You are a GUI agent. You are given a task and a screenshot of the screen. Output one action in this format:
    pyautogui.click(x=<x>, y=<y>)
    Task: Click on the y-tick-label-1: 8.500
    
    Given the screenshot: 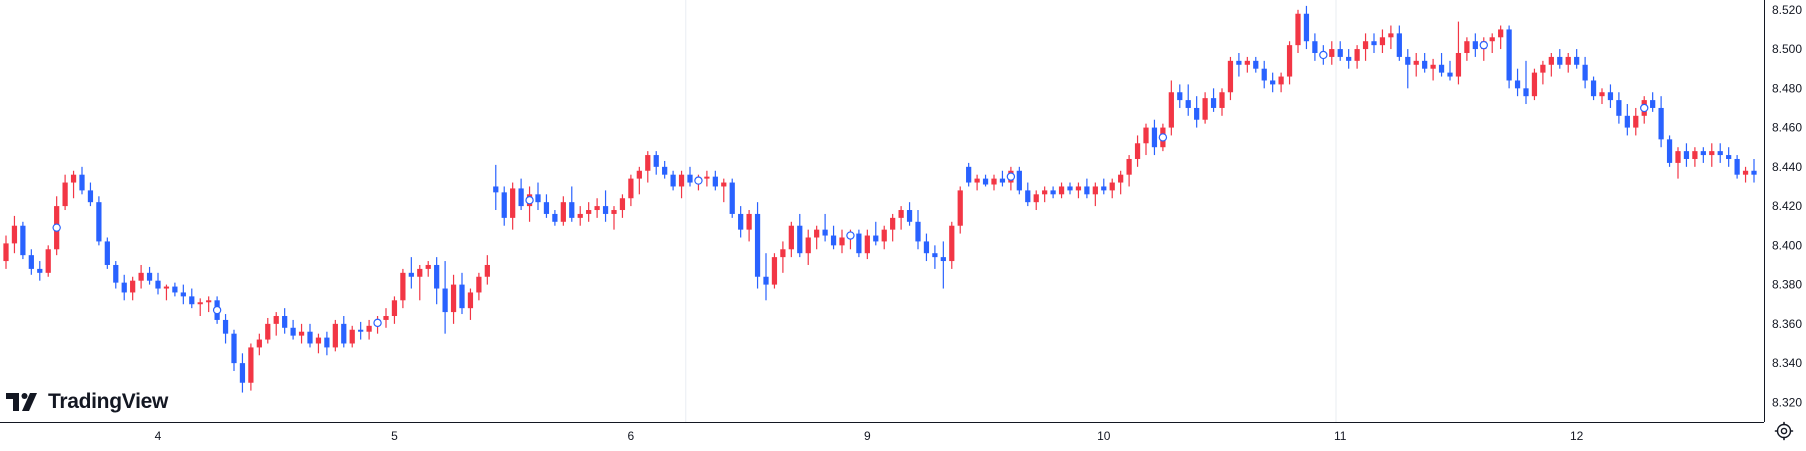 What is the action you would take?
    pyautogui.click(x=1787, y=49)
    